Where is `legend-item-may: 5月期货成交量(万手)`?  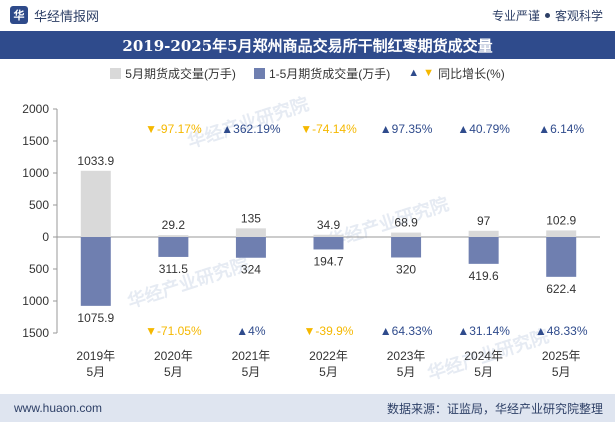
legend-item-may: 5月期货成交量(万手) is located at coordinates (173, 73).